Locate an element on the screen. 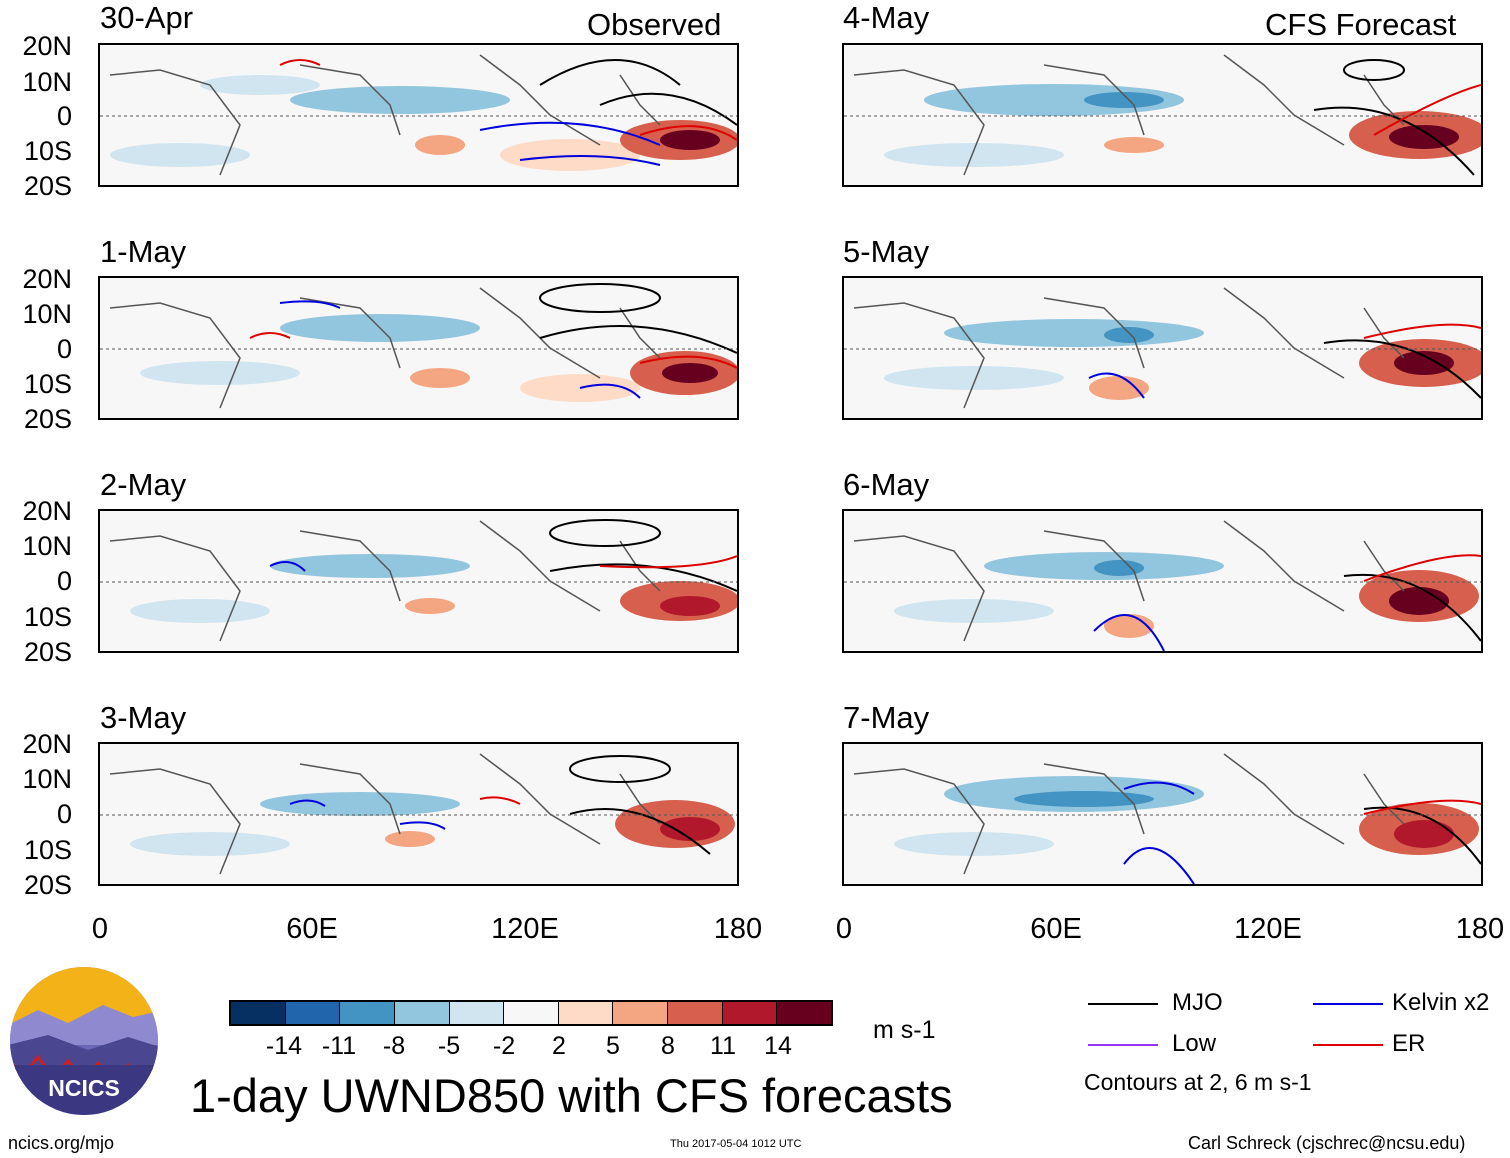  panel-label: 1-May is located at coordinates (143, 251).